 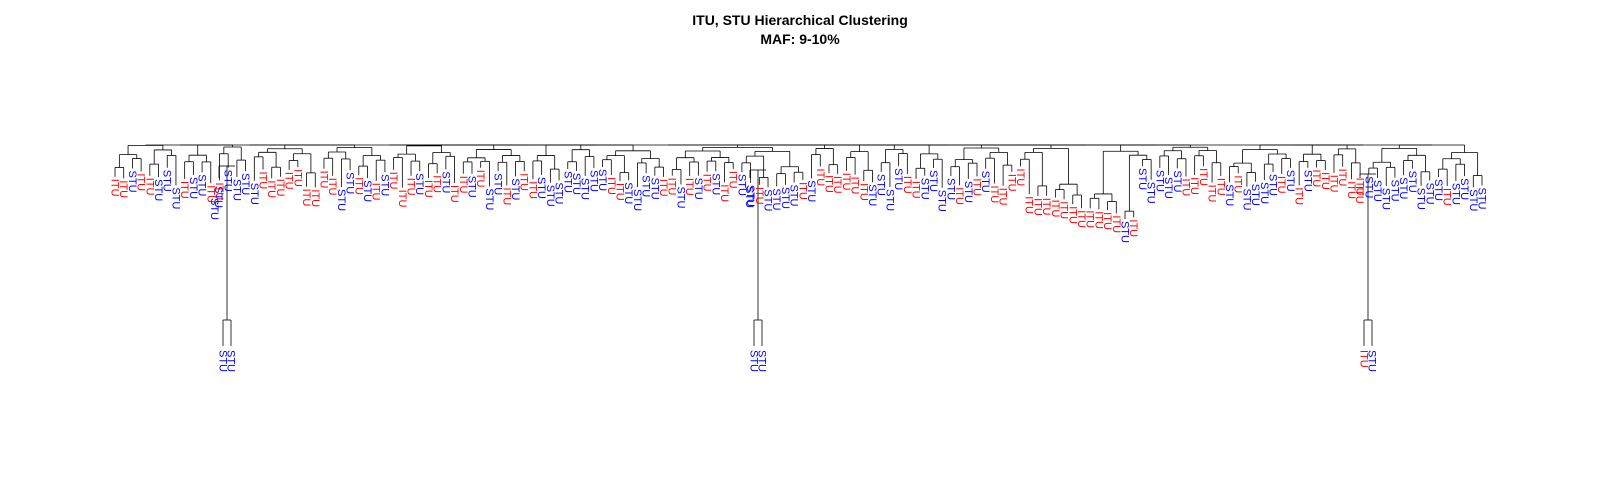 I want to click on outlier-pair-label: ITU, so click(x=1364, y=359).